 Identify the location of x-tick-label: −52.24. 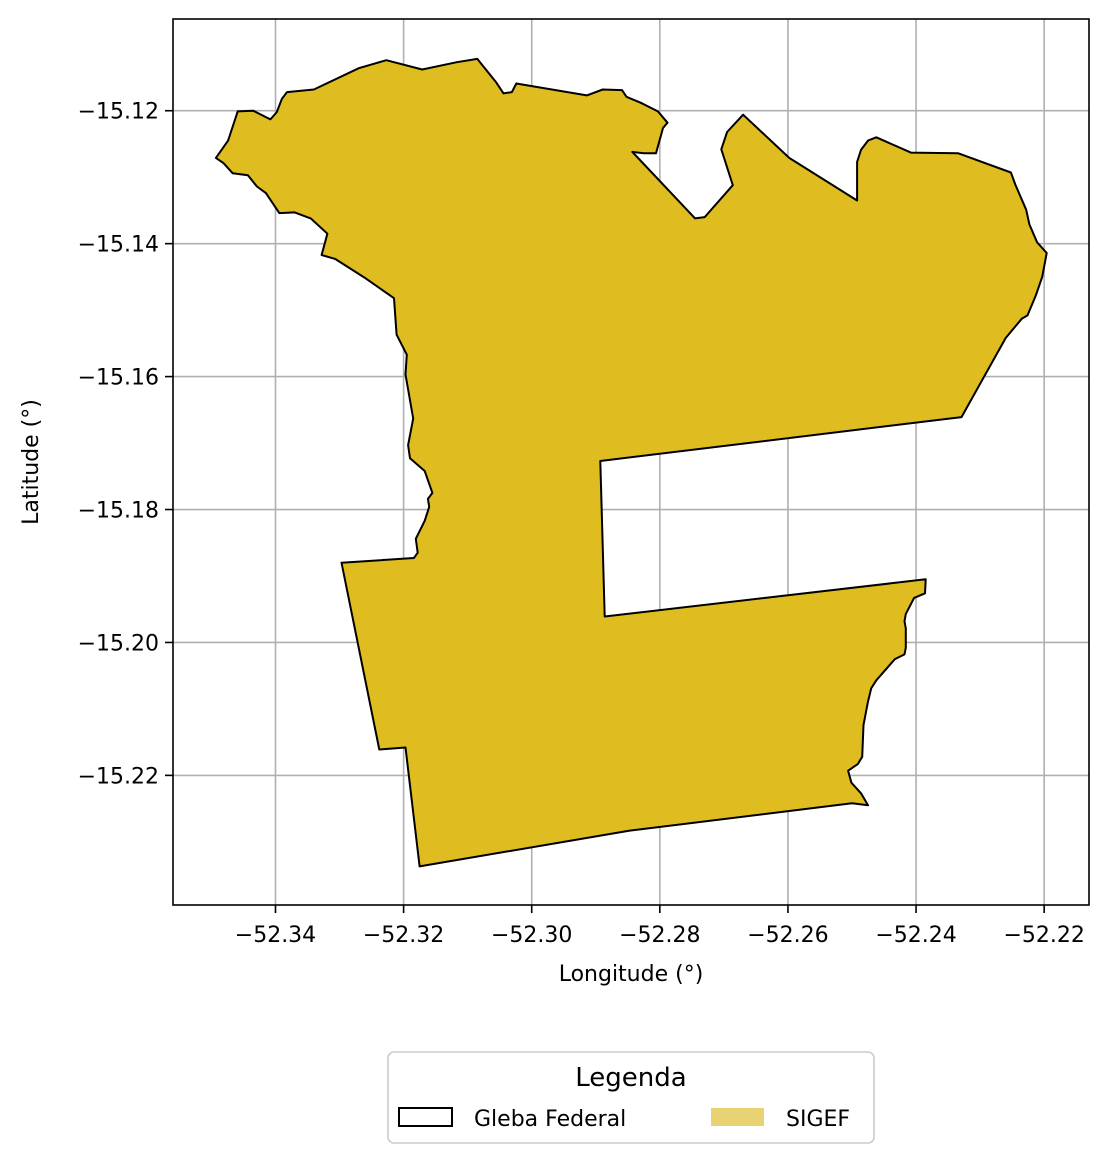
(915, 935).